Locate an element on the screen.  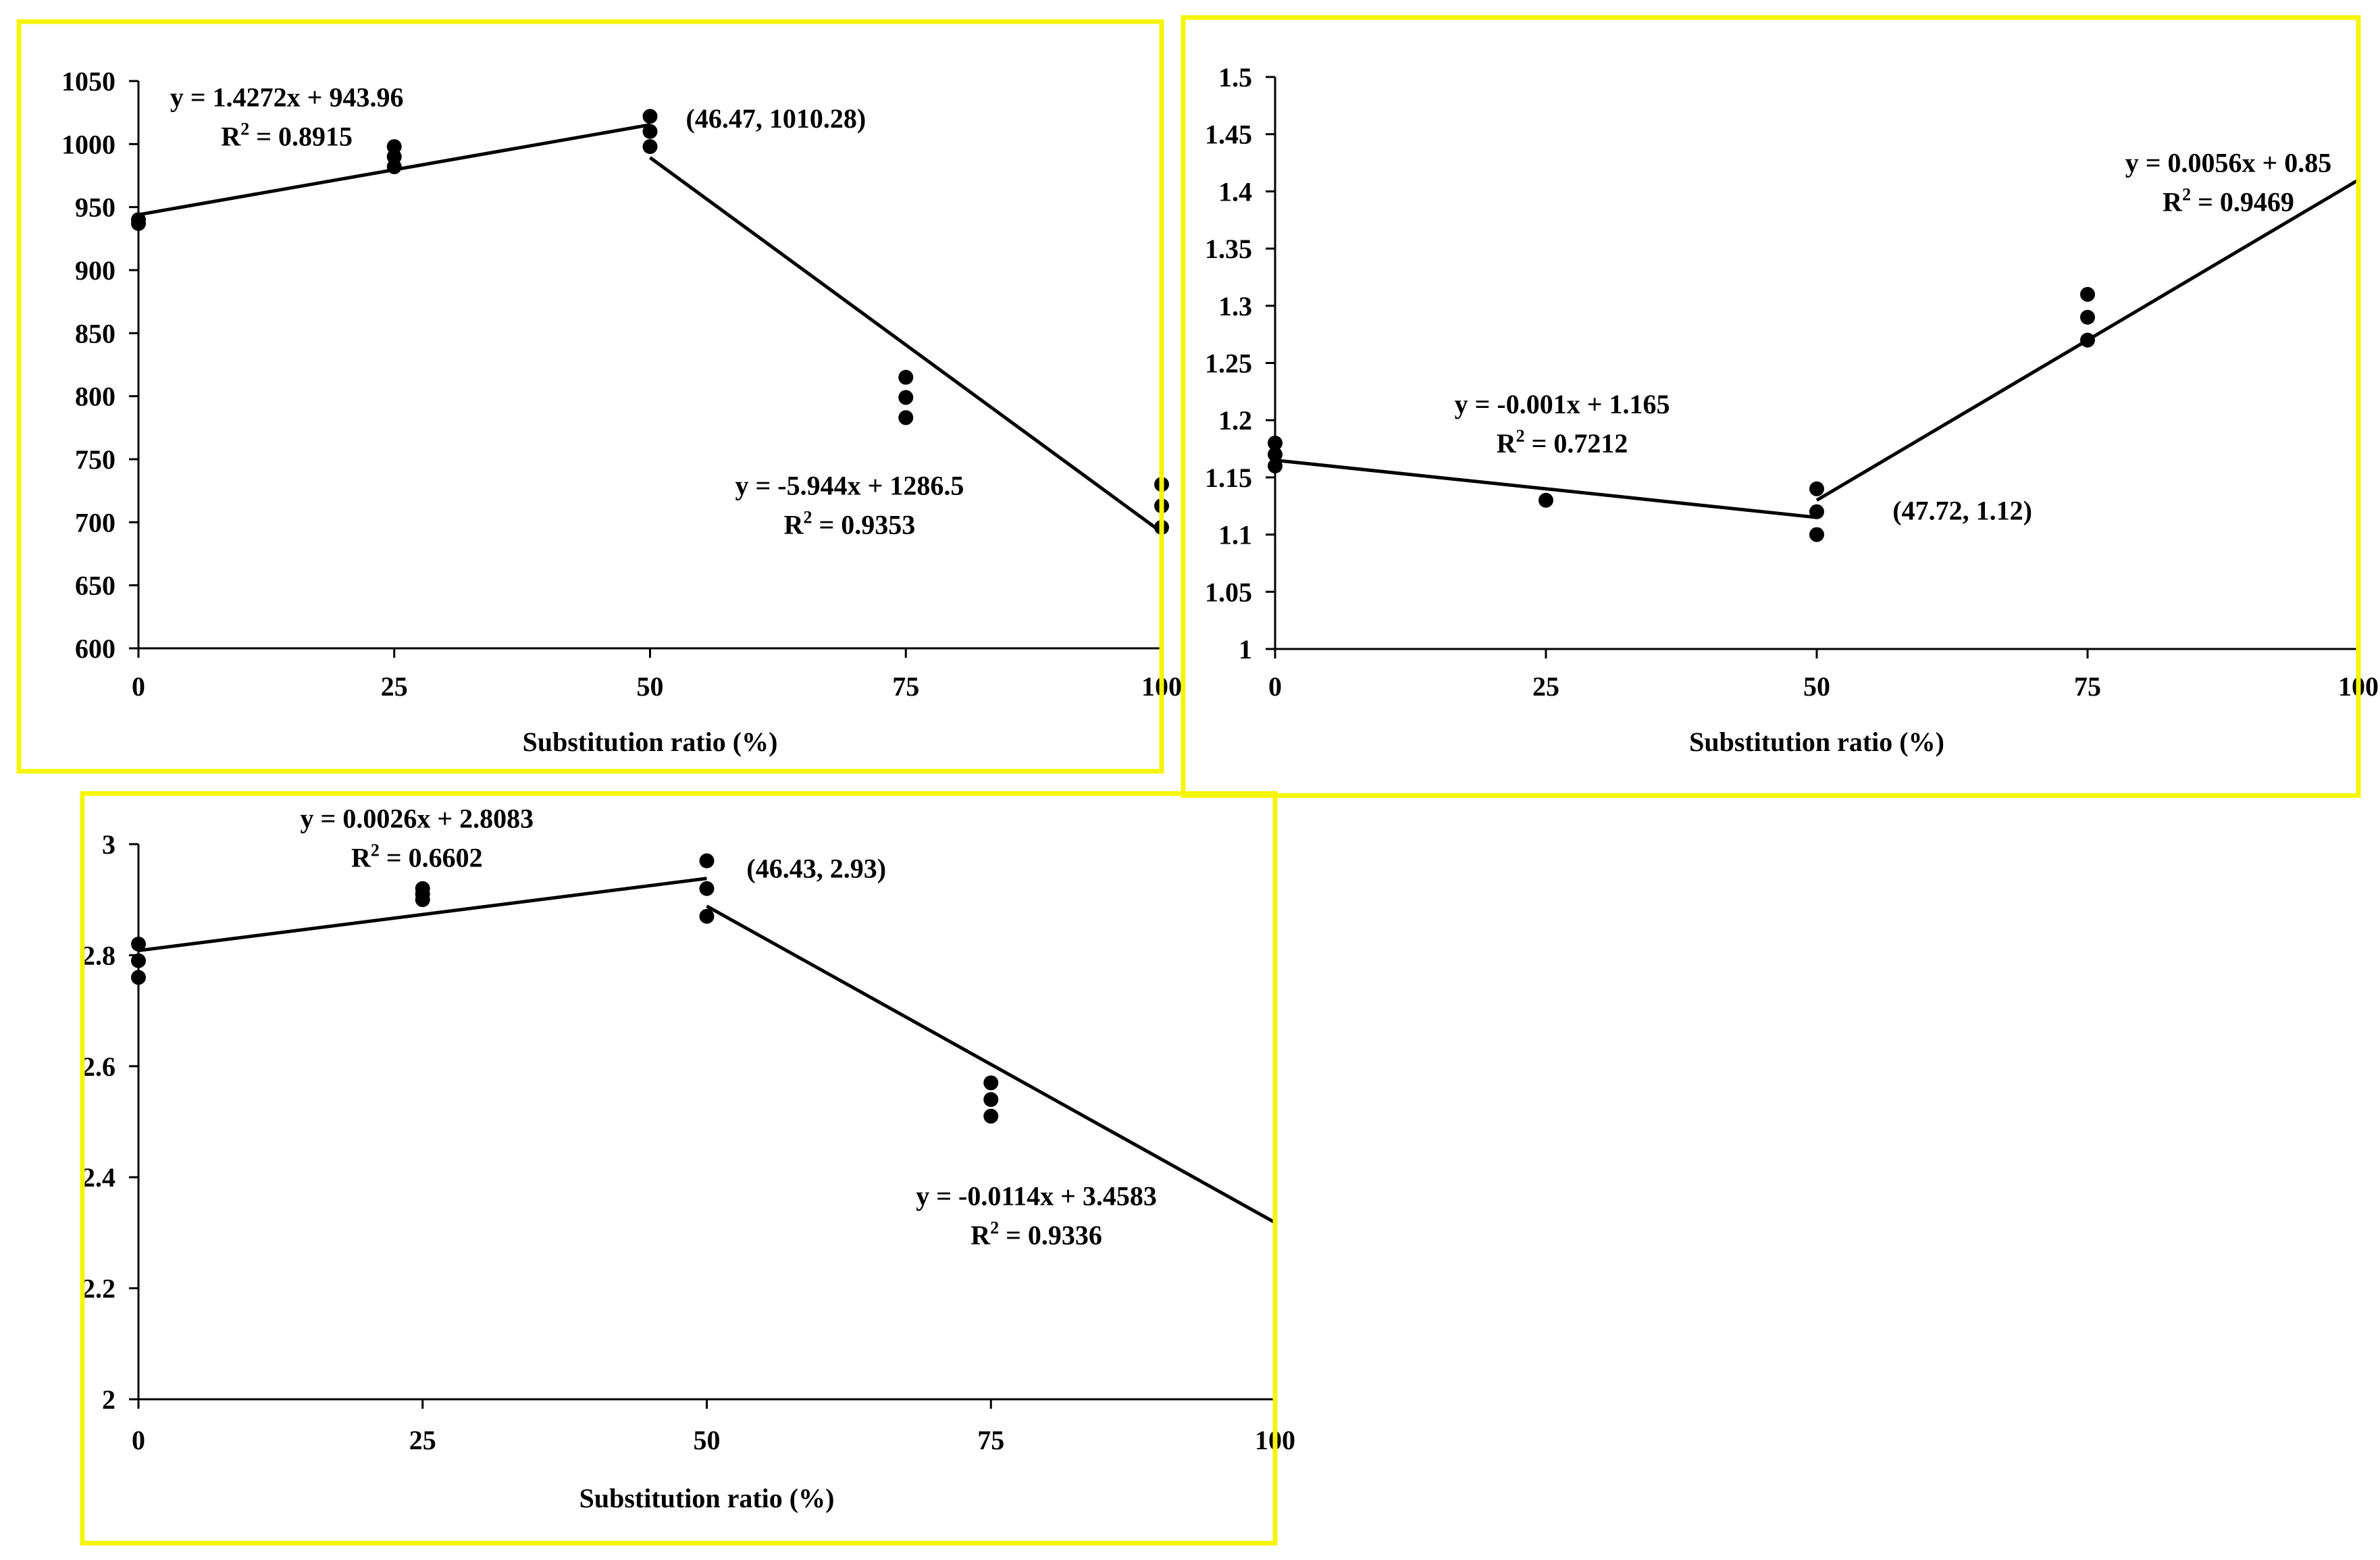
y-tick-label: 850 is located at coordinates (95, 333).